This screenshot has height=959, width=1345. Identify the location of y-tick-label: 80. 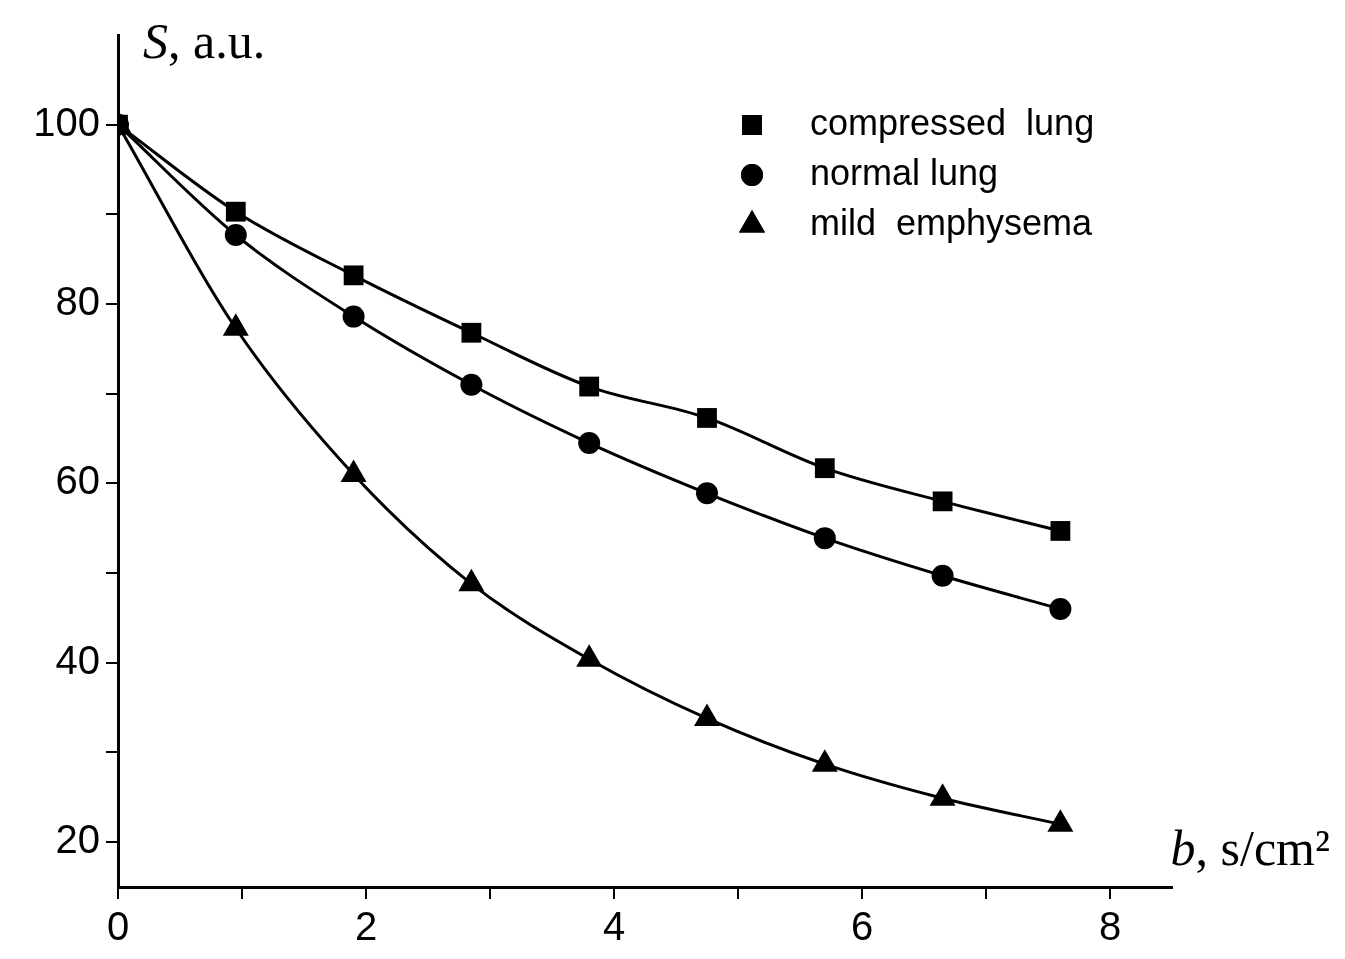
(77, 301).